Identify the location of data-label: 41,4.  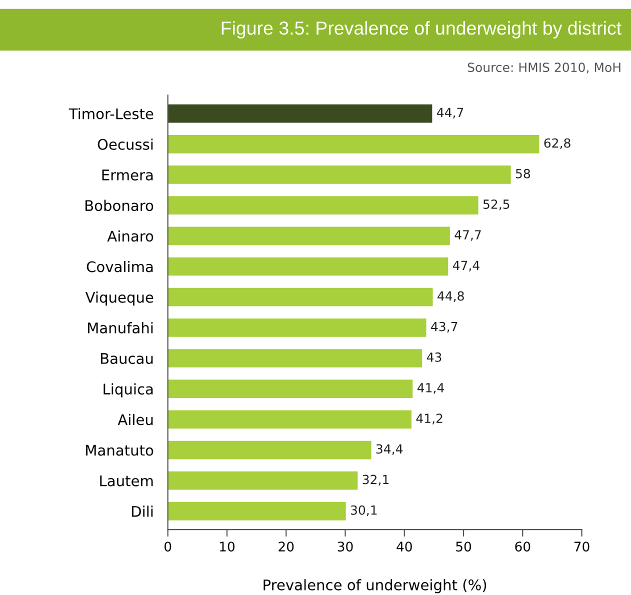
(430, 388).